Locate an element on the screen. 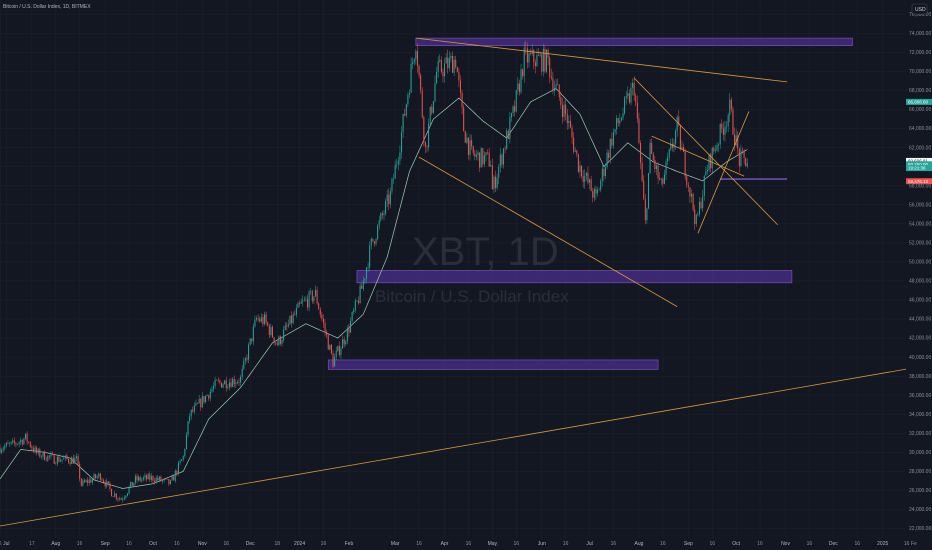  price-tag: 58,476.13 is located at coordinates (919, 181).